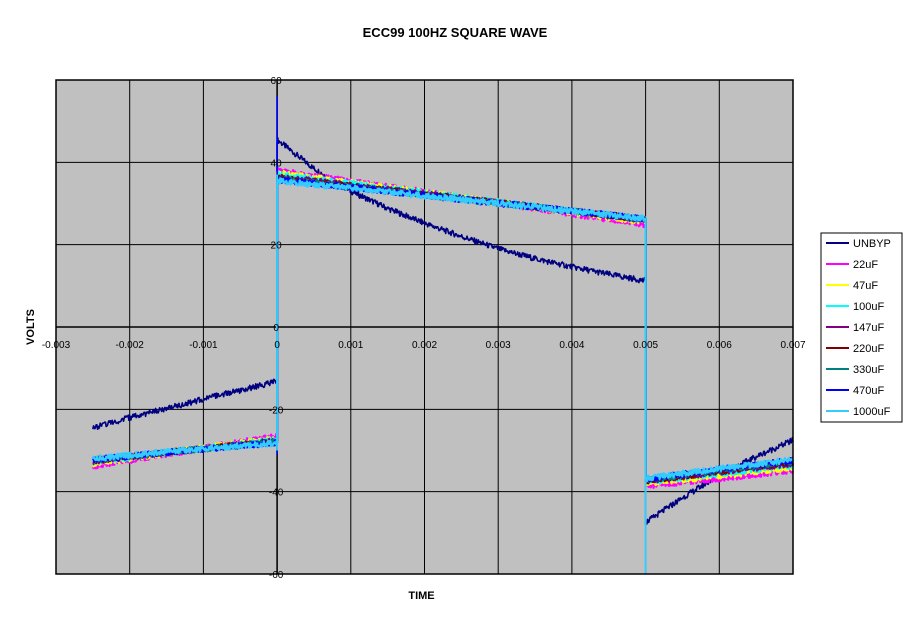  I want to click on y-tick-label: -20, so click(276, 410).